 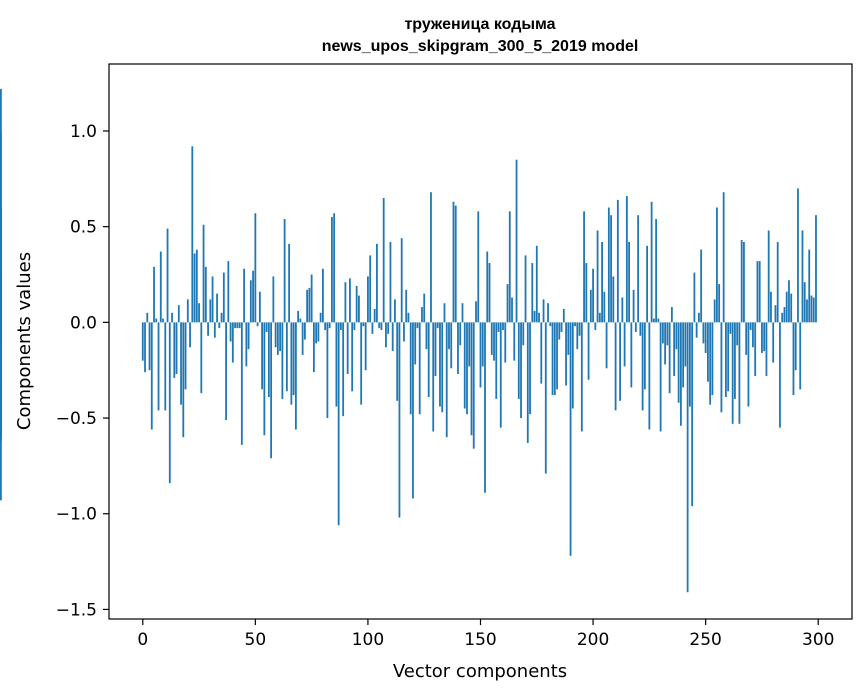 What do you see at coordinates (83, 323) in the screenshot?
I see `y-tick-label-0: 0.0` at bounding box center [83, 323].